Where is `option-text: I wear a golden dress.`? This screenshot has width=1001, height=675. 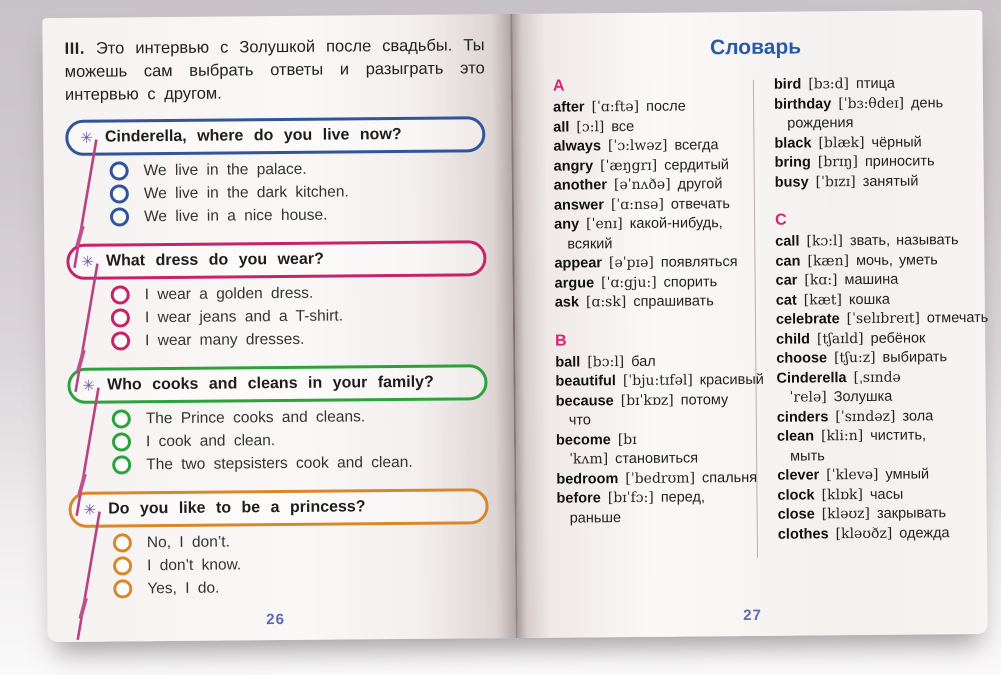
option-text: I wear a golden dress. is located at coordinates (229, 293).